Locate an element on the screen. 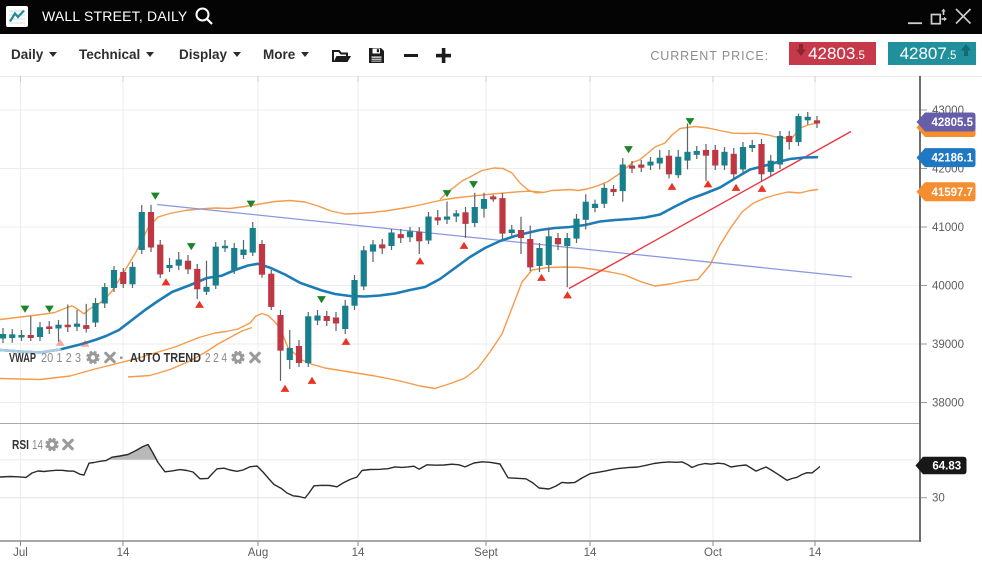 The height and width of the screenshot is (564, 982). svg-text: 20 1 2 3 is located at coordinates (61, 358).